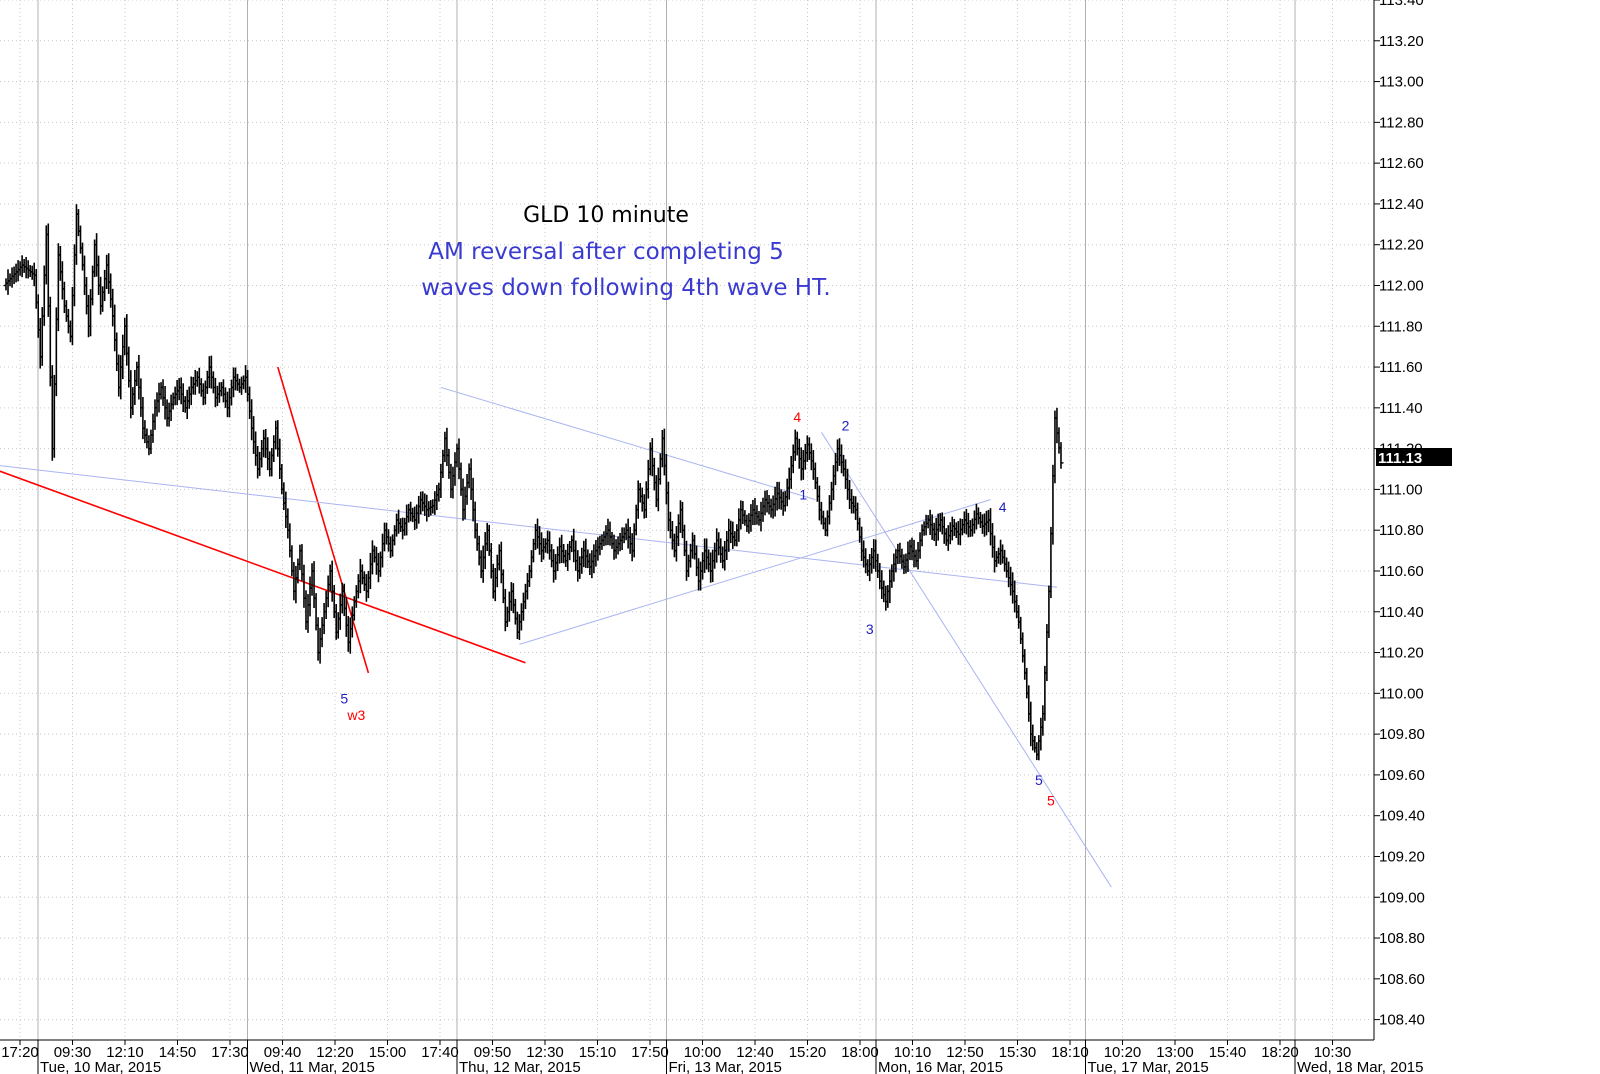 The height and width of the screenshot is (1074, 1600). I want to click on time-tick-label: 18:10, so click(1070, 1052).